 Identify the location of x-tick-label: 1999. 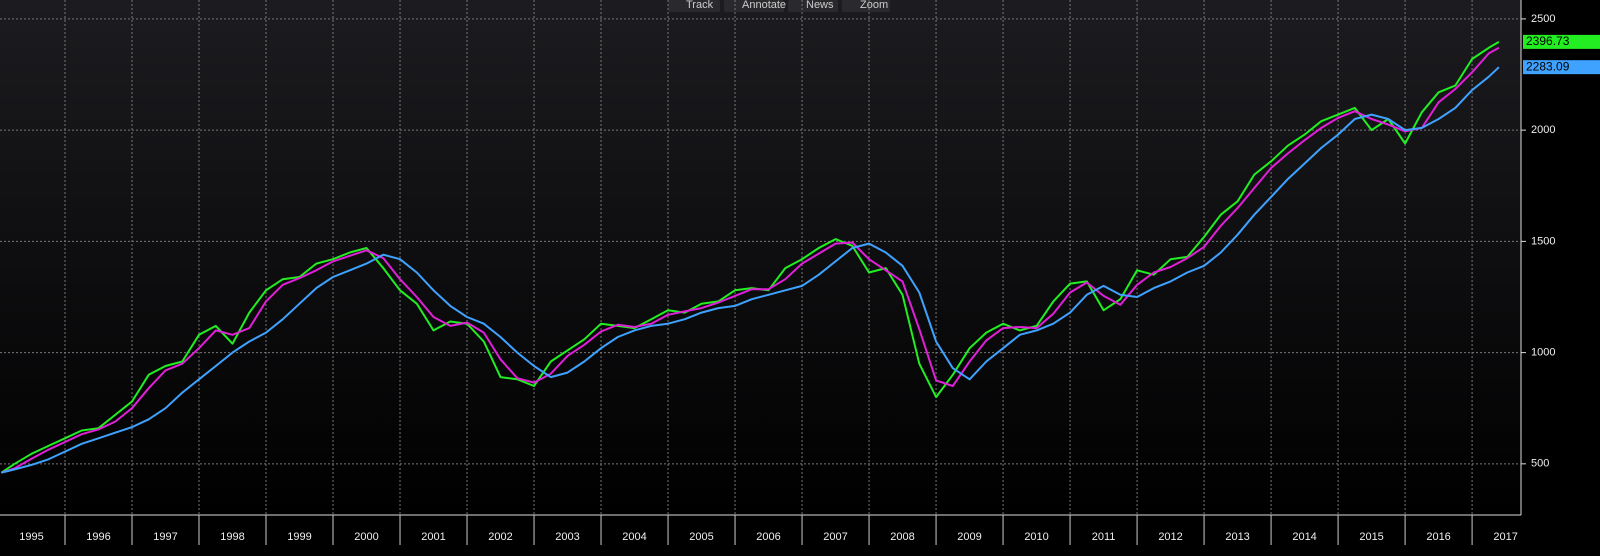
(299, 537).